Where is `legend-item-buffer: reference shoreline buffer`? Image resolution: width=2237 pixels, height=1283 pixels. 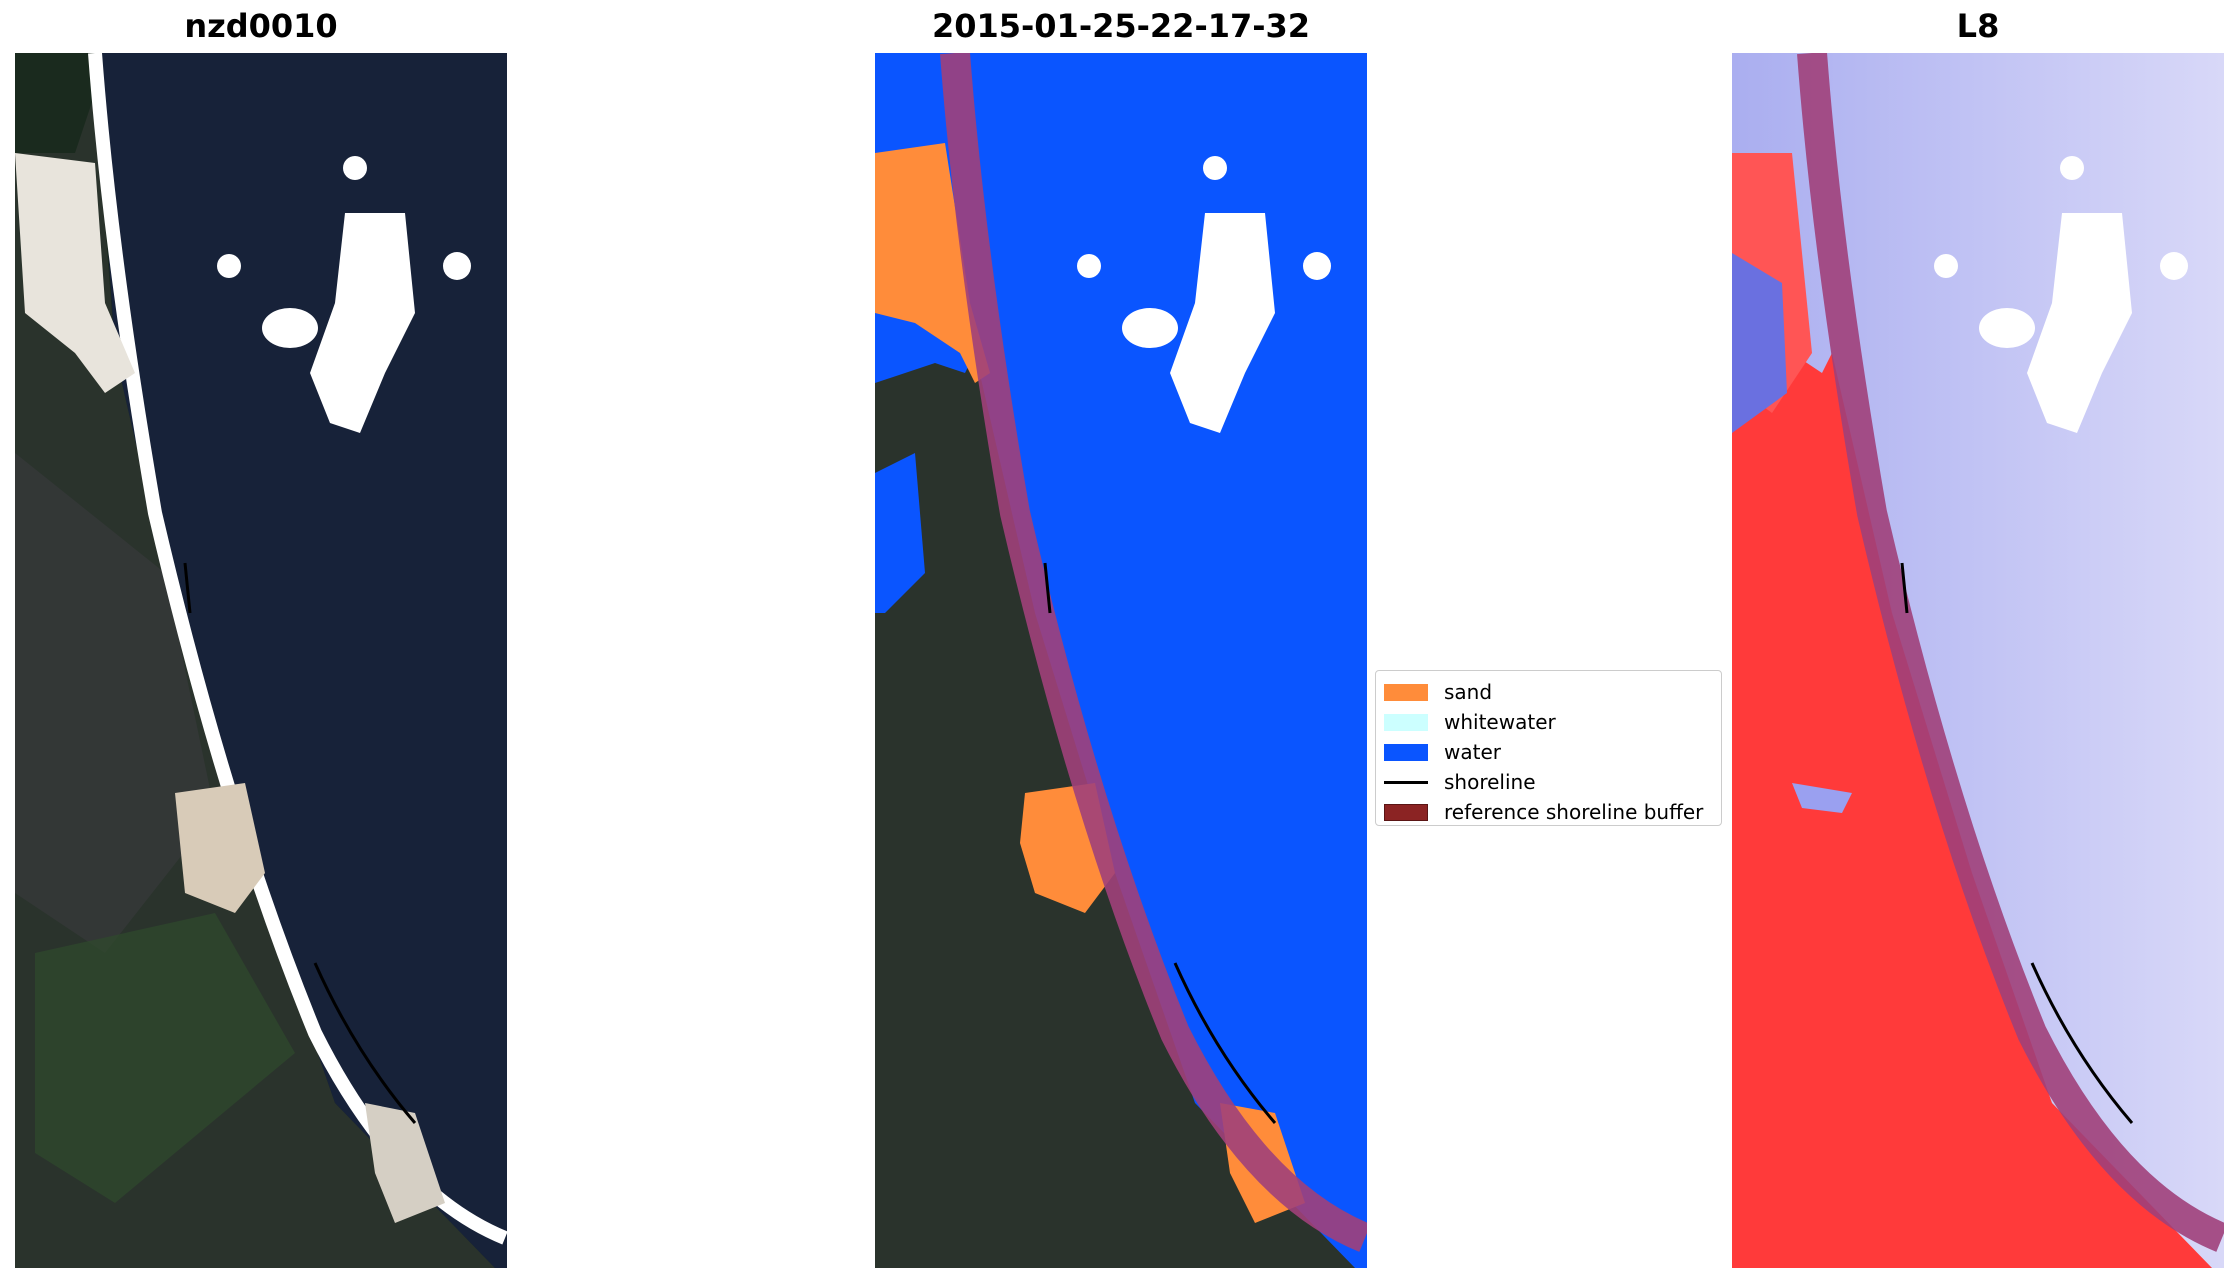
legend-item-buffer: reference shoreline buffer is located at coordinates (1548, 812).